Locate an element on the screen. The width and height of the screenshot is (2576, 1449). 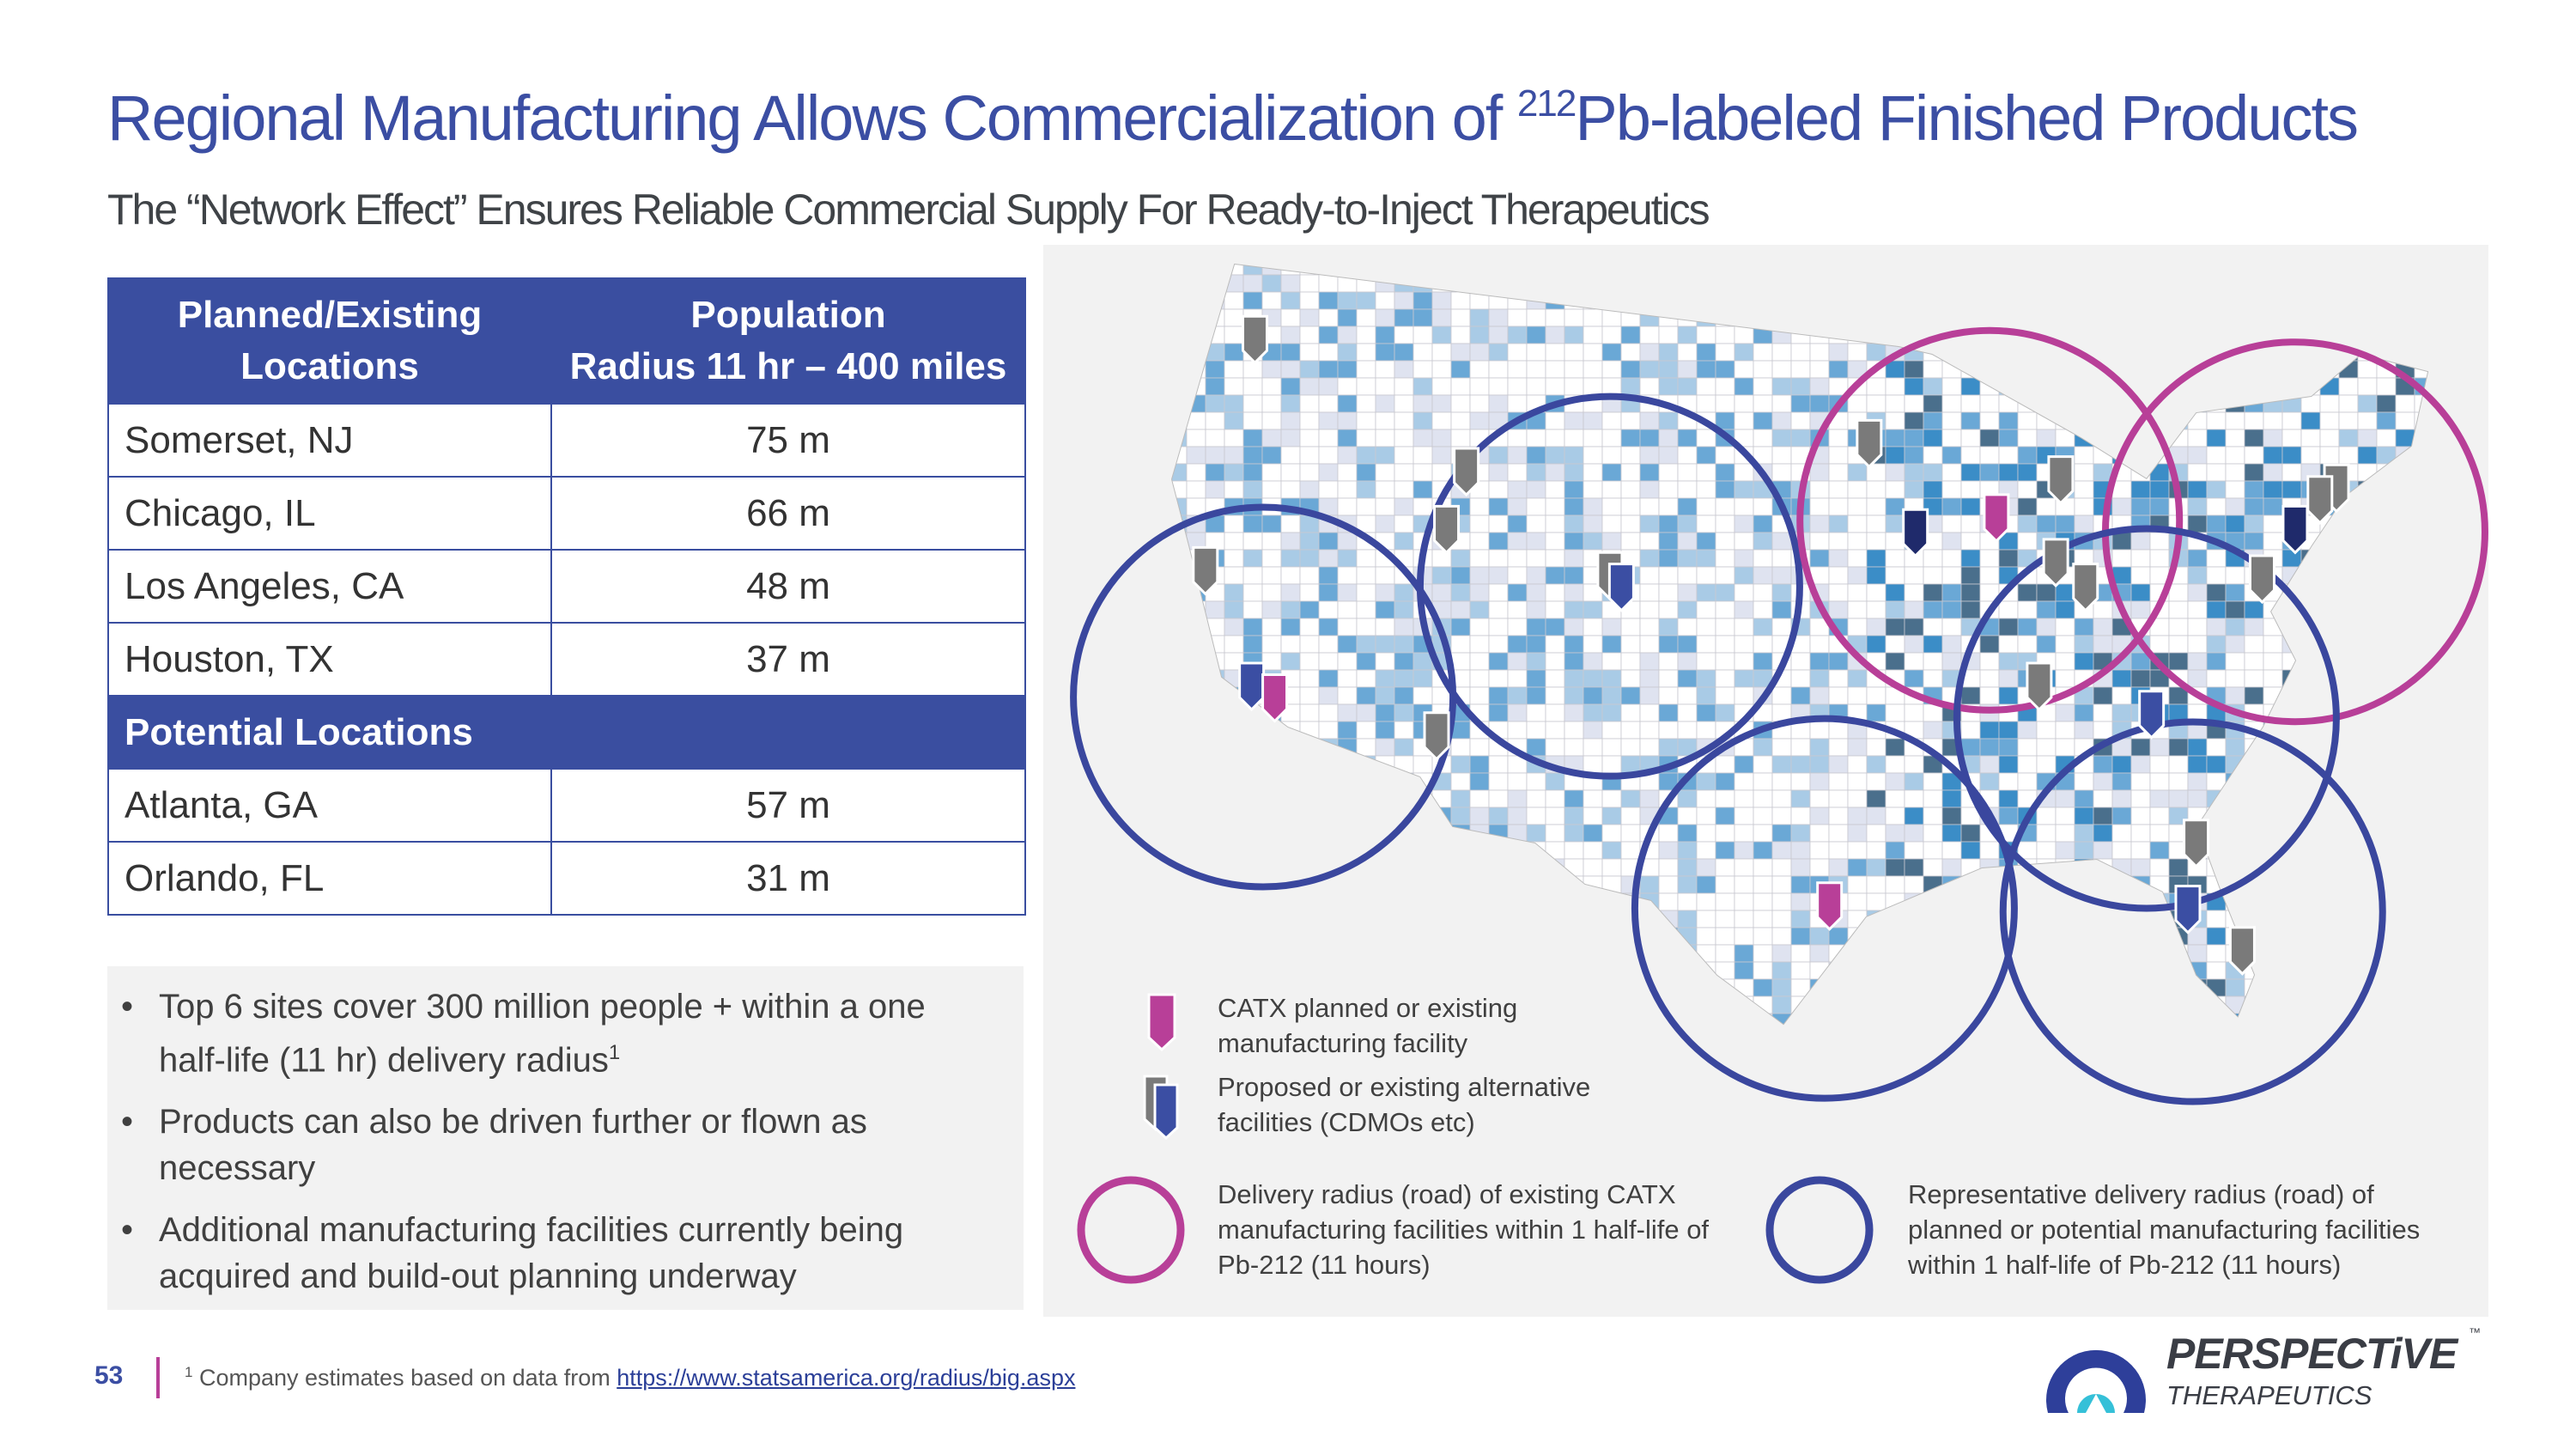
location-cell: Houston, TX is located at coordinates (329, 659).